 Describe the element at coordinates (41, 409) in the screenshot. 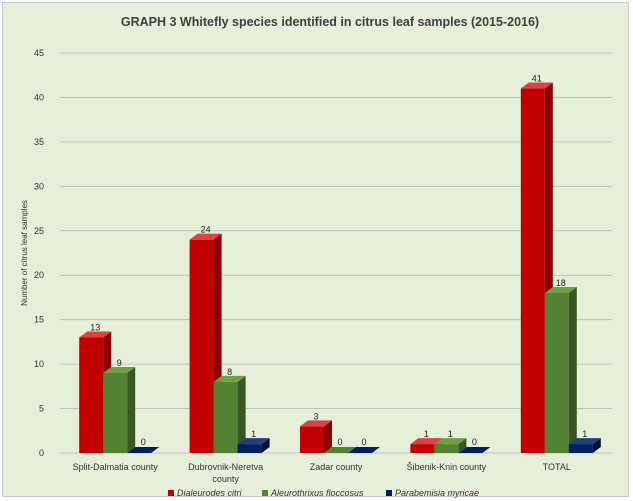

I see `y-tick-label: 5` at that location.